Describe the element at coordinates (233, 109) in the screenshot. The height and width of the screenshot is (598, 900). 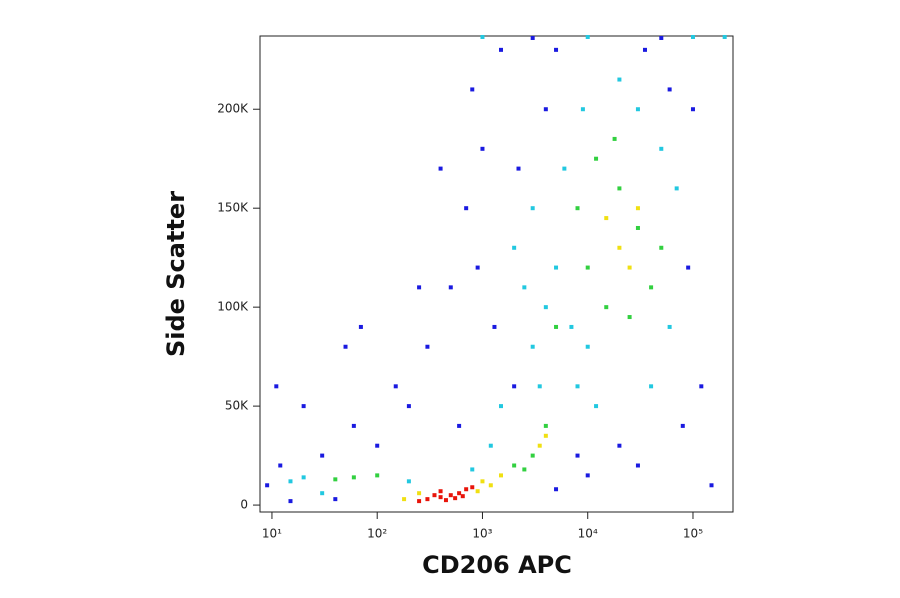
I see `y-tick-label: 200K` at that location.